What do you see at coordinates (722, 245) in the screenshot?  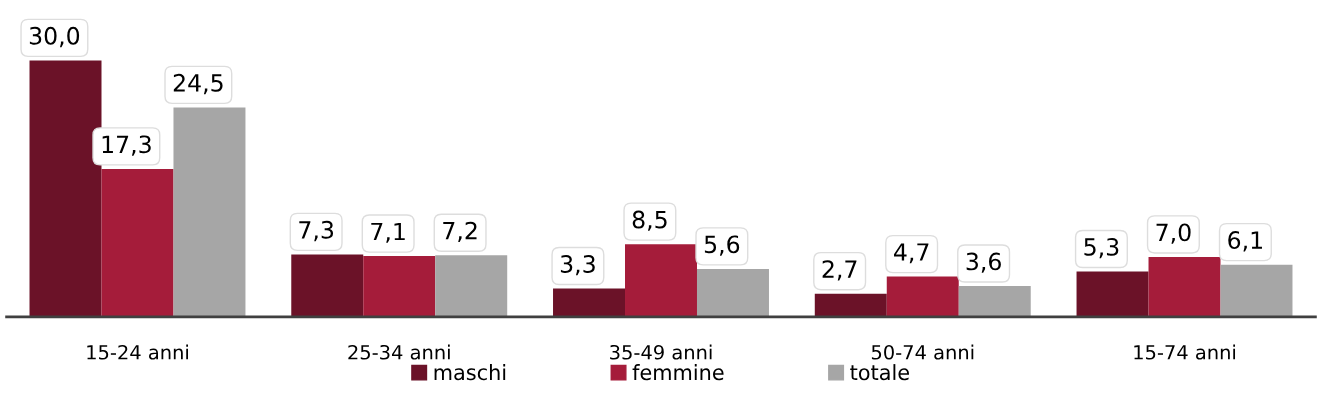 I see `data-label: 5,6` at bounding box center [722, 245].